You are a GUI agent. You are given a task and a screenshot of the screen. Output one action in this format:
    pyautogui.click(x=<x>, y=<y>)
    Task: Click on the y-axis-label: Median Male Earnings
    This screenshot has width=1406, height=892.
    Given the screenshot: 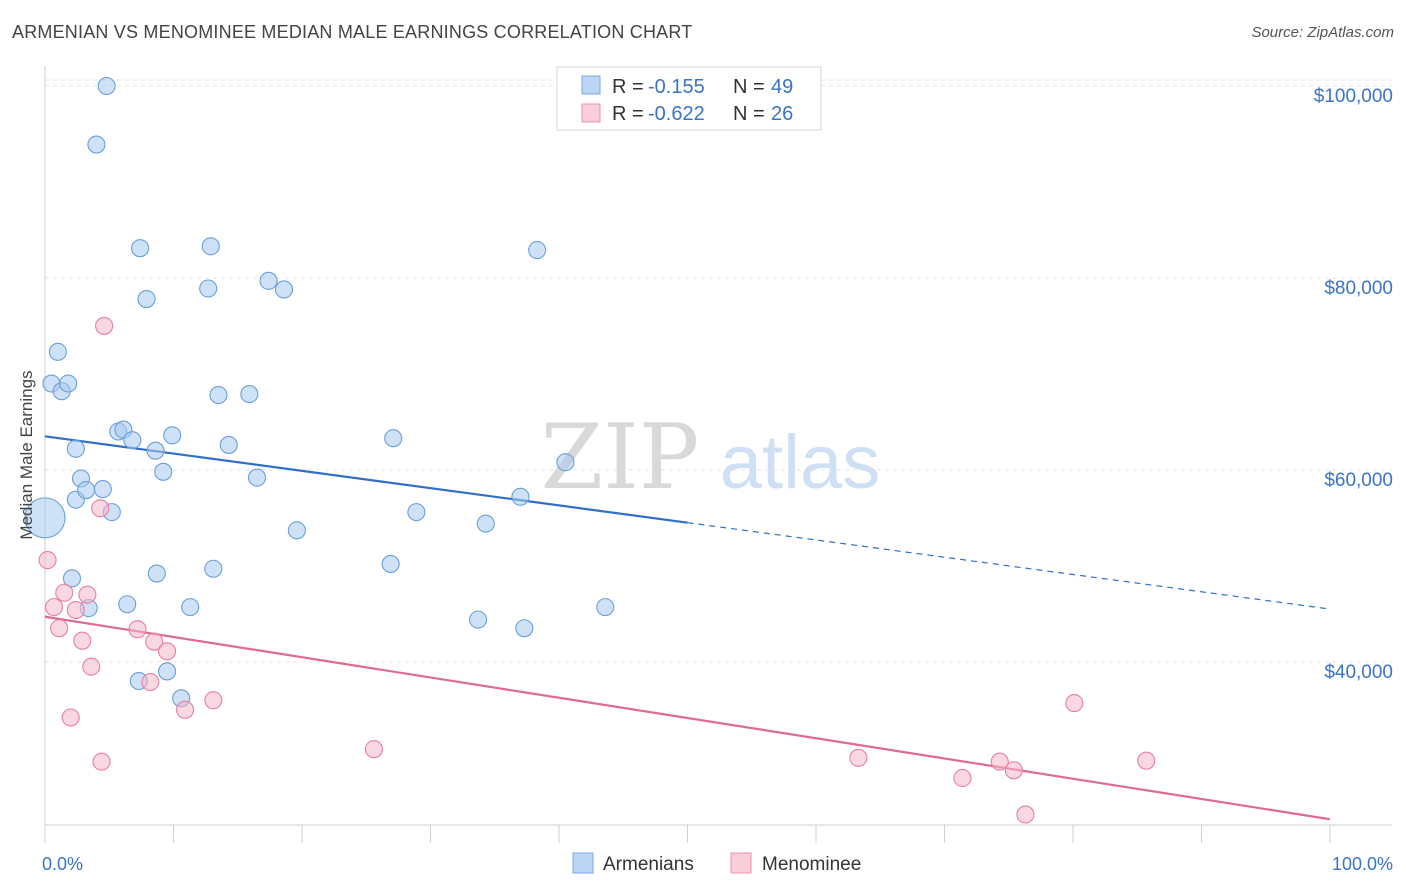 What is the action you would take?
    pyautogui.click(x=26, y=454)
    